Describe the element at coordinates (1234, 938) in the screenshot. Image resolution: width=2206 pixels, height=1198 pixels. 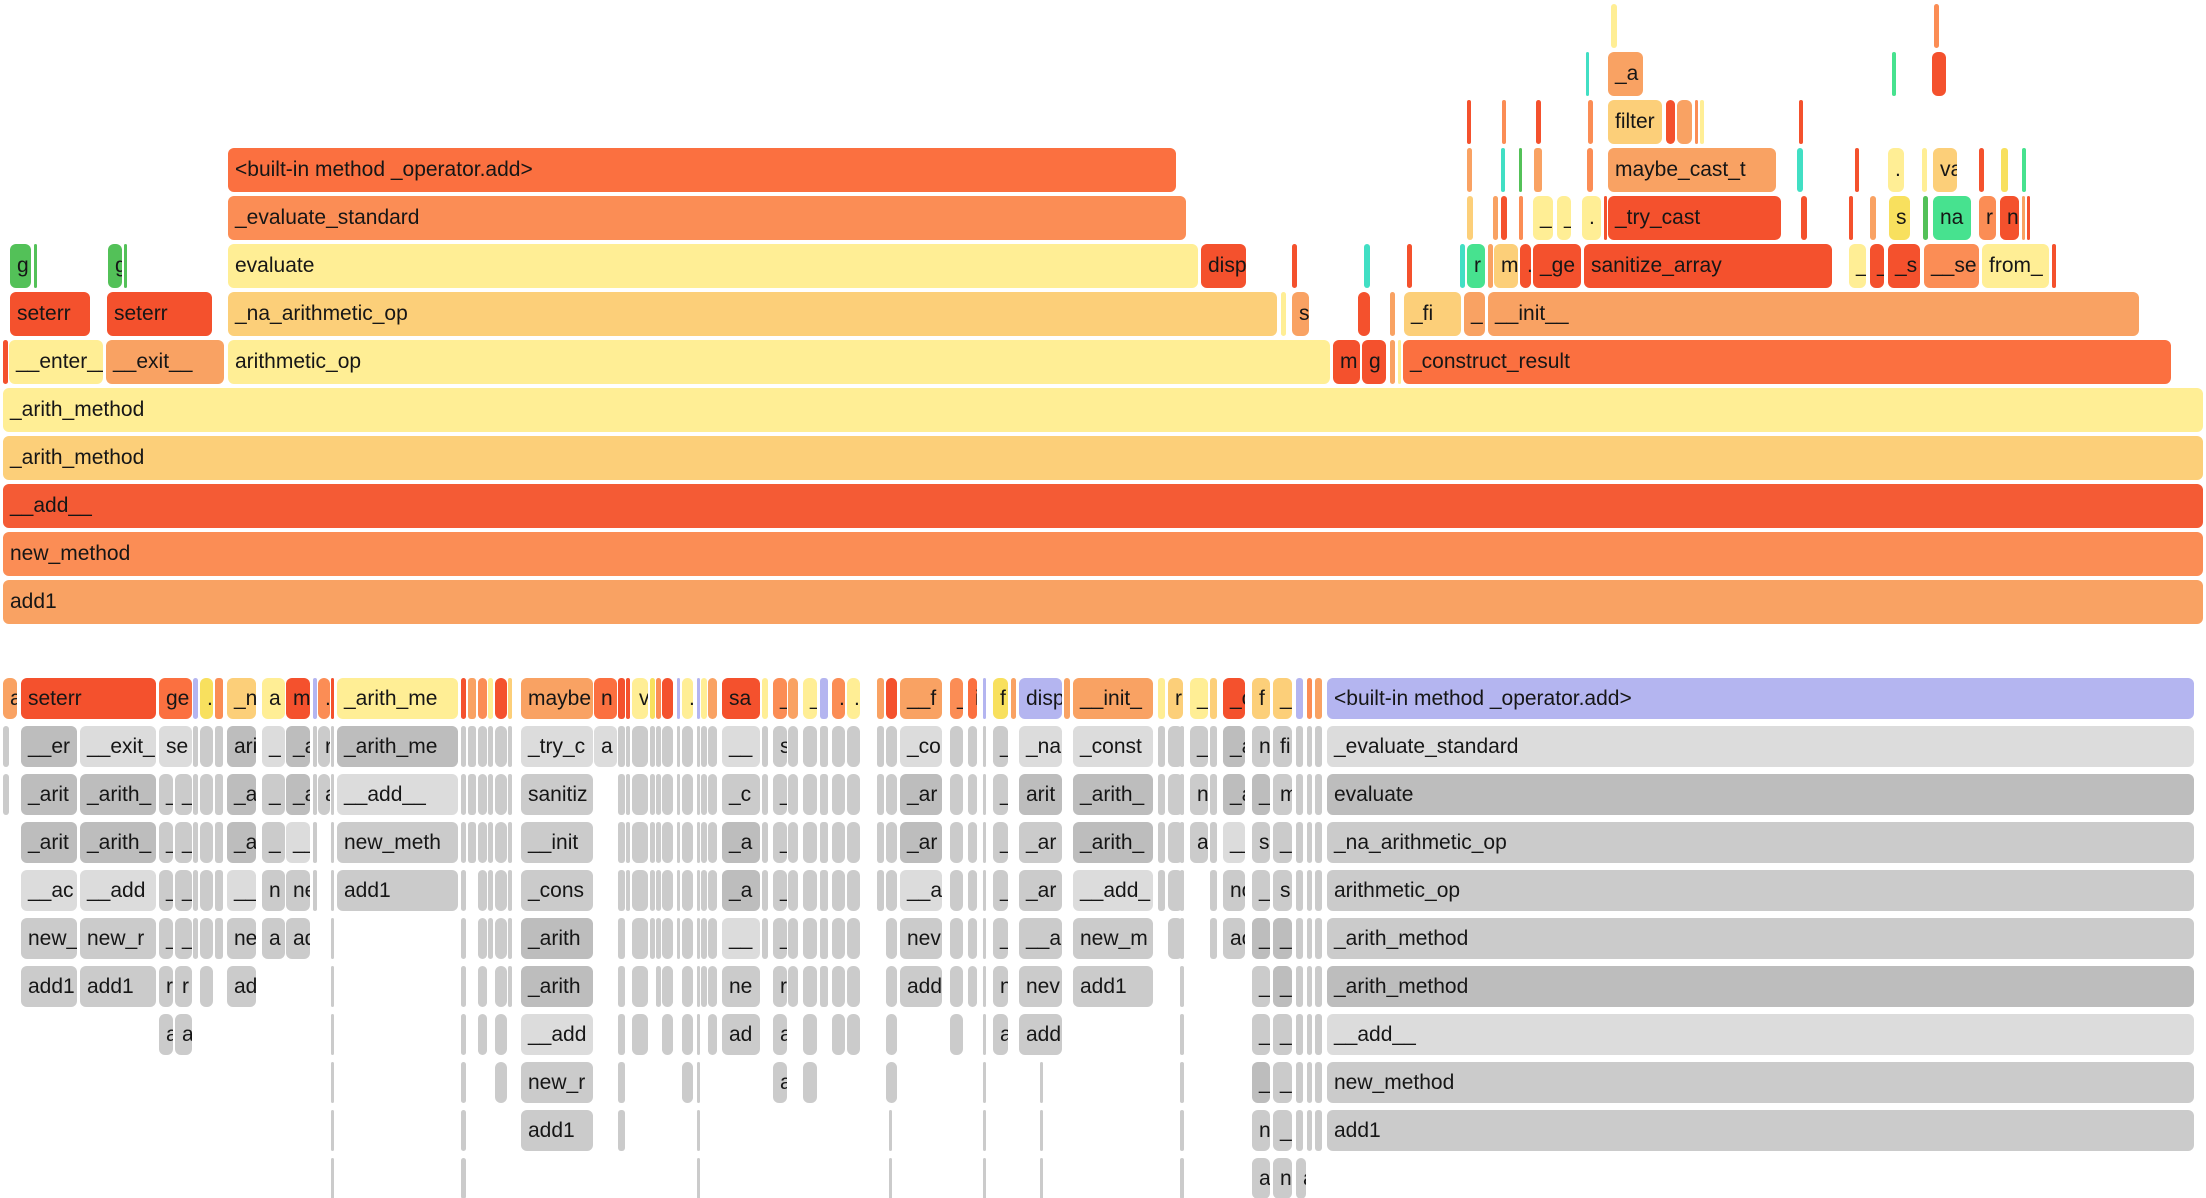
I see `frame: ac` at that location.